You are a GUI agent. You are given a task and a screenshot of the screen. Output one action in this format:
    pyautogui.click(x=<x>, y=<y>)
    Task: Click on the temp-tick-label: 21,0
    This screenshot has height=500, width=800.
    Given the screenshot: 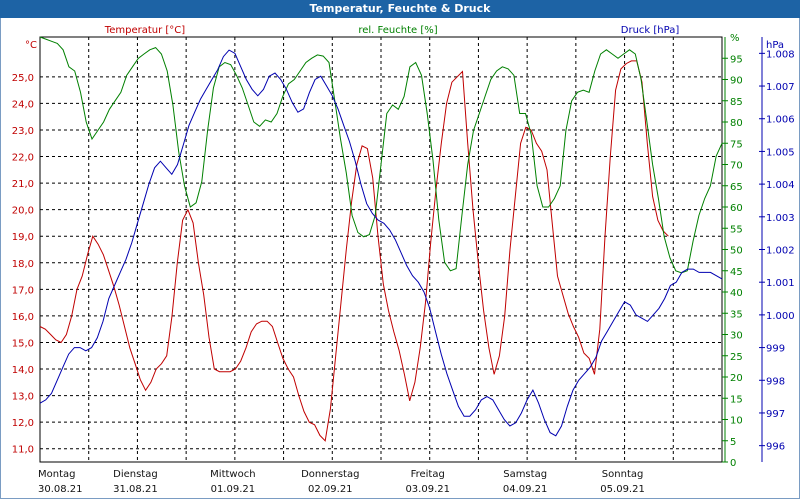 What is the action you would take?
    pyautogui.click(x=23, y=184)
    